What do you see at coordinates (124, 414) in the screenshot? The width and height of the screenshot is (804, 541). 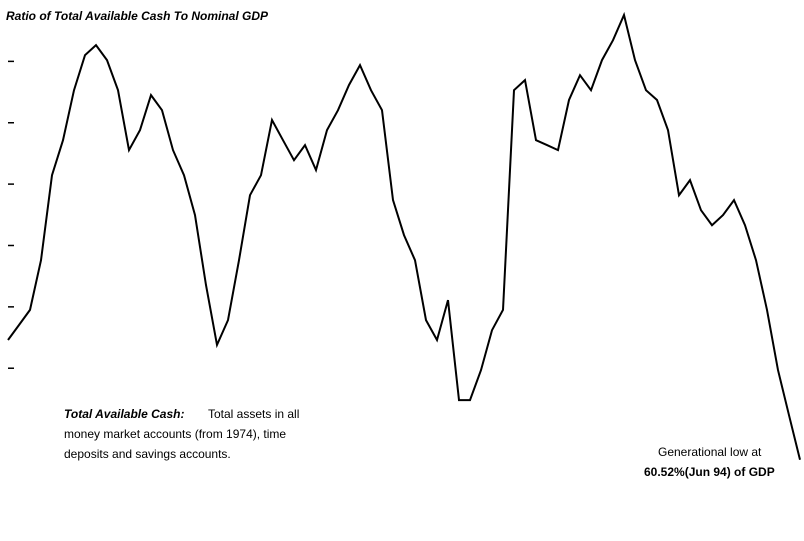 I see `note-heading: Total Available Cash:` at bounding box center [124, 414].